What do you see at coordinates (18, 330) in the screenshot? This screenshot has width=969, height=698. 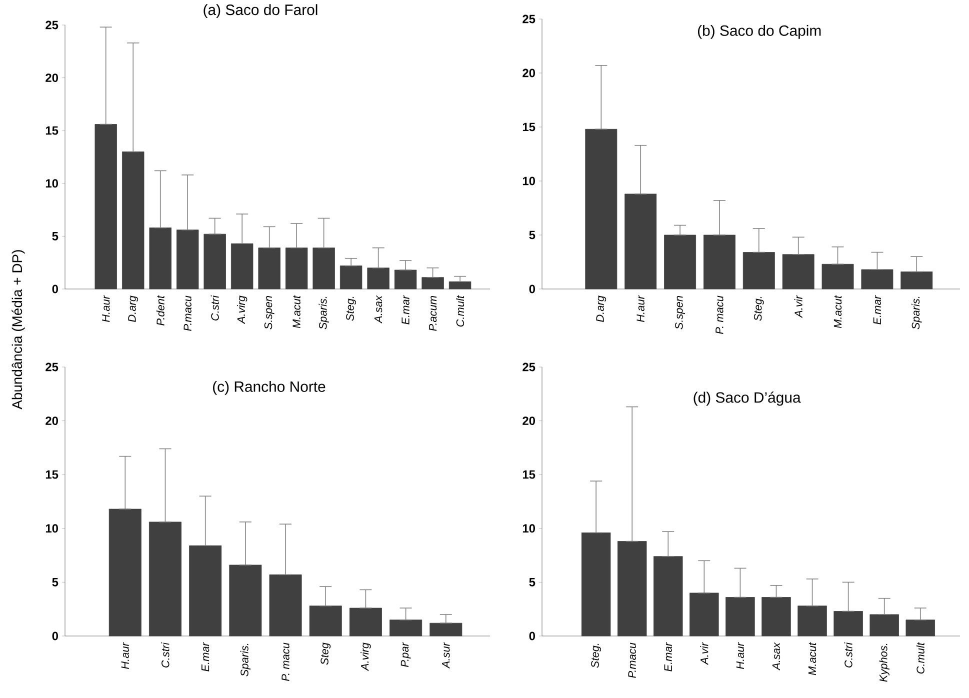 I see `y-axis-title: Abundância (Média + DP)` at bounding box center [18, 330].